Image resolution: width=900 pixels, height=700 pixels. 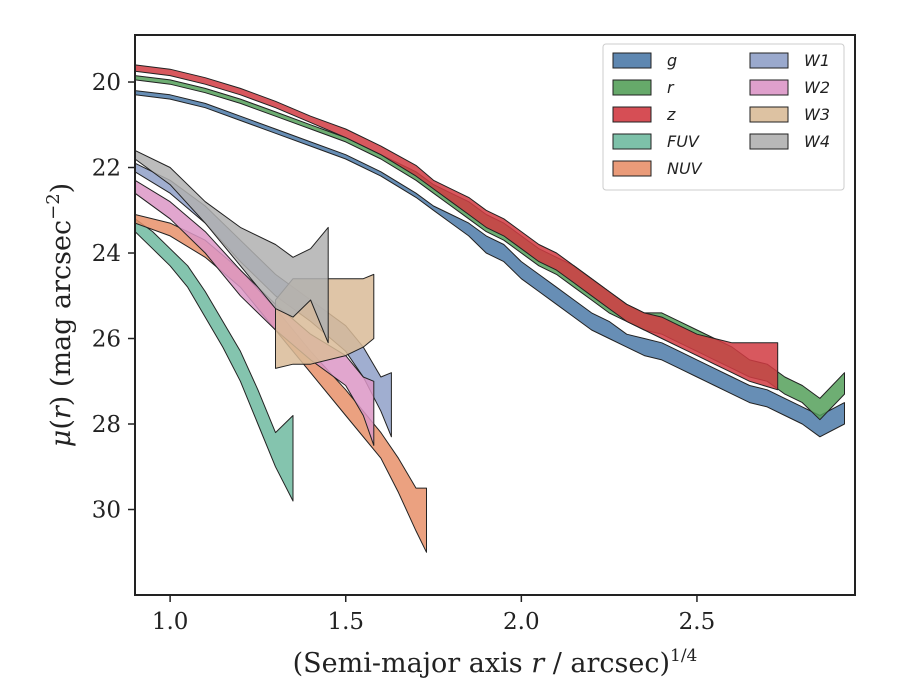 I want to click on legend-label-w1: W1, so click(x=817, y=60).